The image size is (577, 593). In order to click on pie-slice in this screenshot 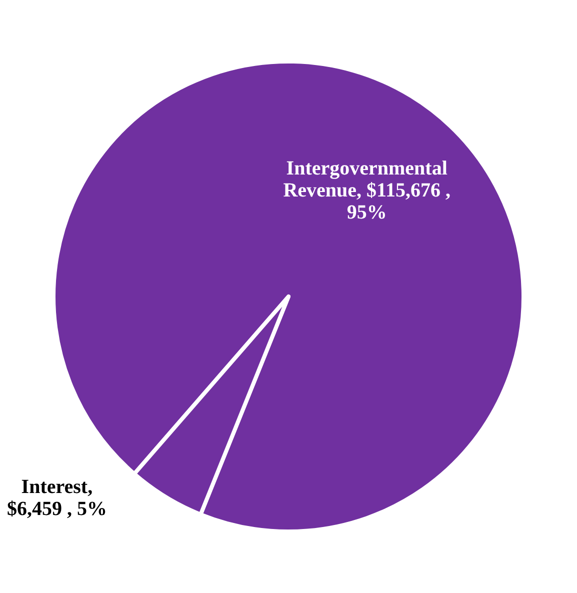, I will do `click(211, 405)`.